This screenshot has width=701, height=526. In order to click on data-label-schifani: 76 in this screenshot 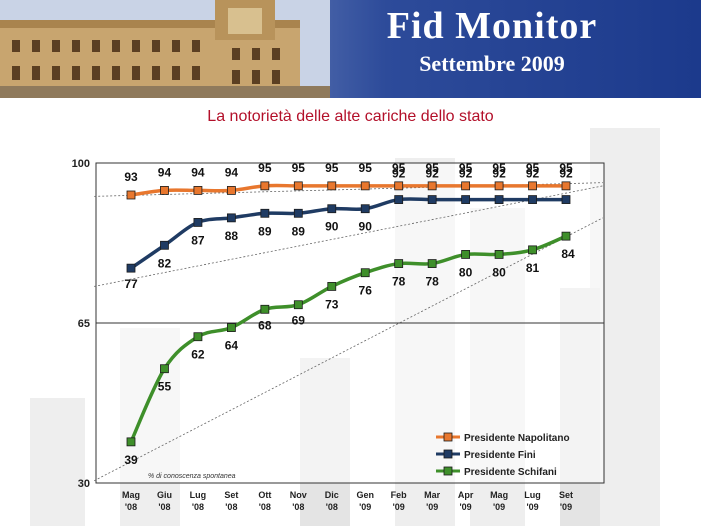, I will do `click(366, 291)`.